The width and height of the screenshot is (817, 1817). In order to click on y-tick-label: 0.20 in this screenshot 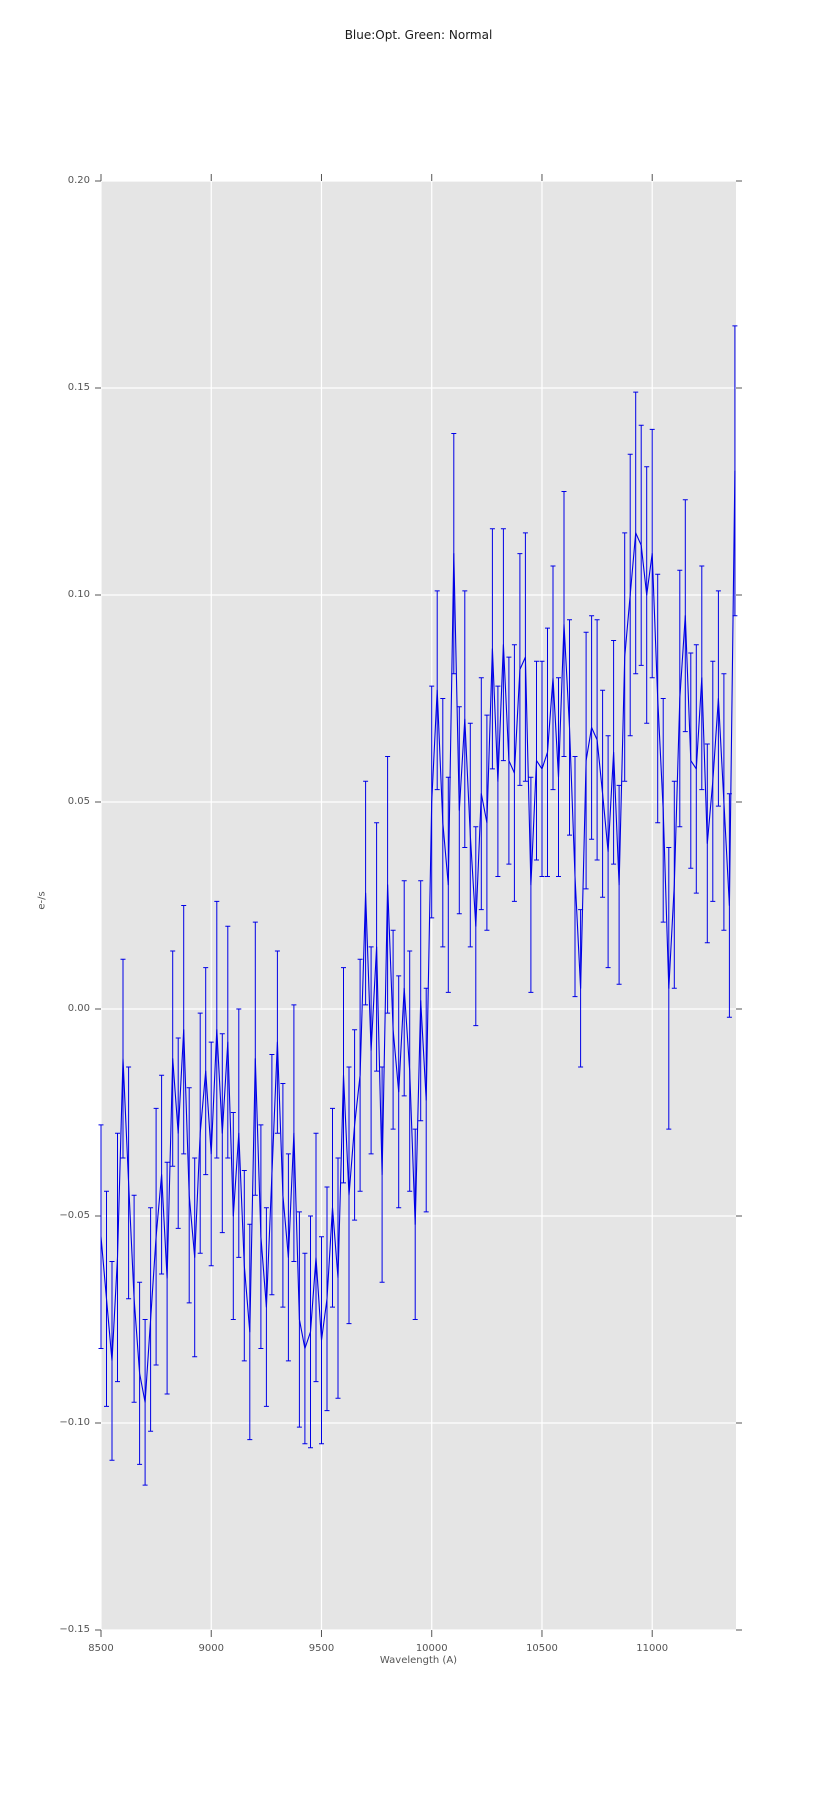, I will do `click(78, 180)`.